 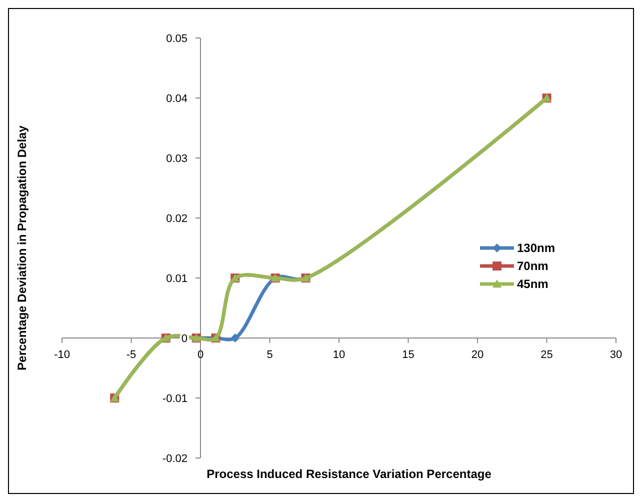 What do you see at coordinates (177, 279) in the screenshot?
I see `y-tick-label: 0.01` at bounding box center [177, 279].